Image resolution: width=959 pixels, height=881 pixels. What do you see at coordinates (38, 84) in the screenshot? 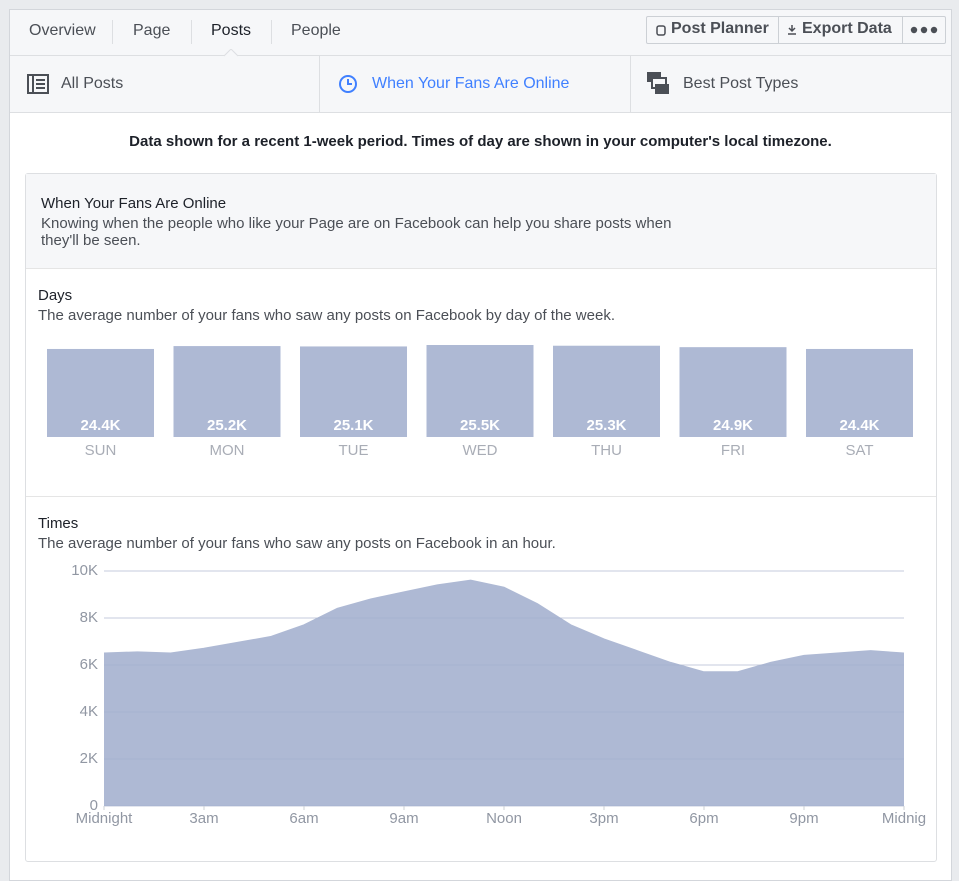
I see `all-posts-icon` at bounding box center [38, 84].